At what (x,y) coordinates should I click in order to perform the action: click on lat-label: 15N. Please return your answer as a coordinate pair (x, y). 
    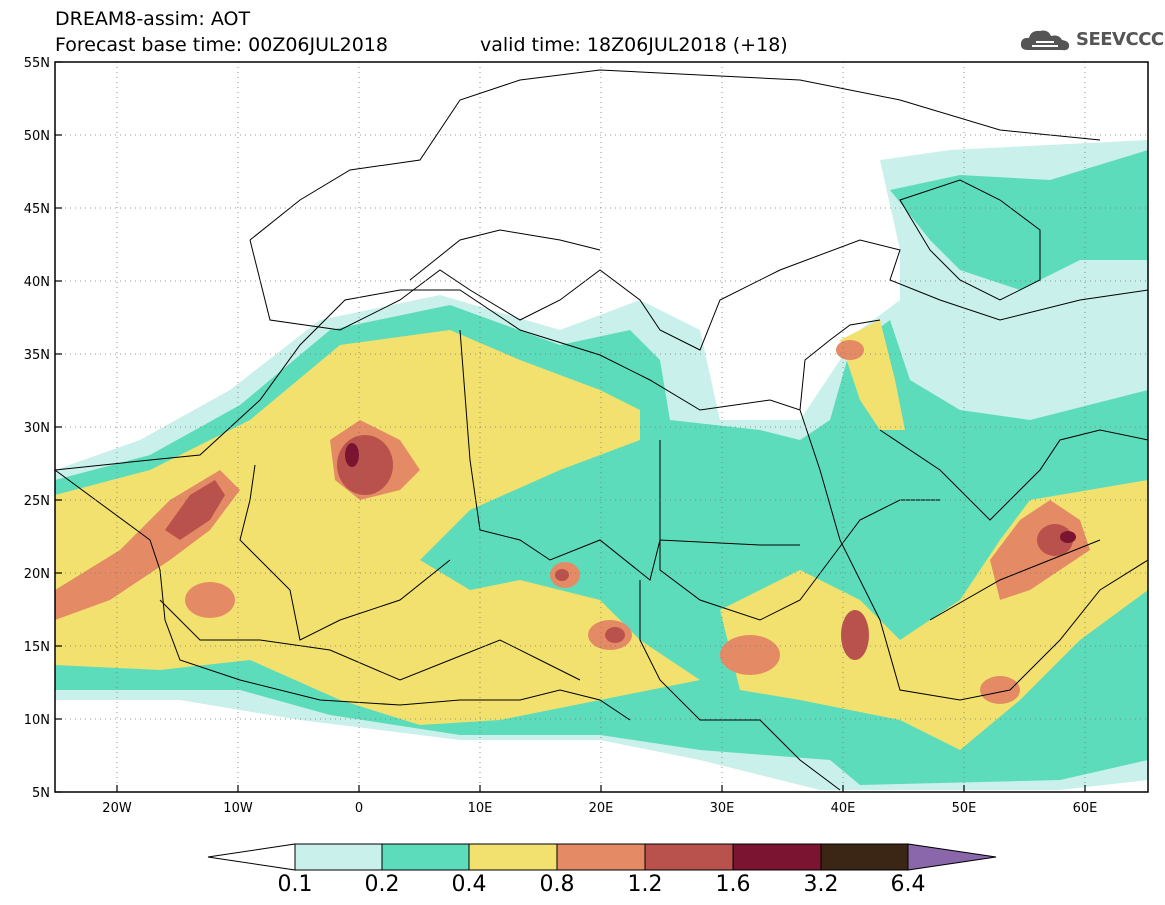
    Looking at the image, I should click on (37, 647).